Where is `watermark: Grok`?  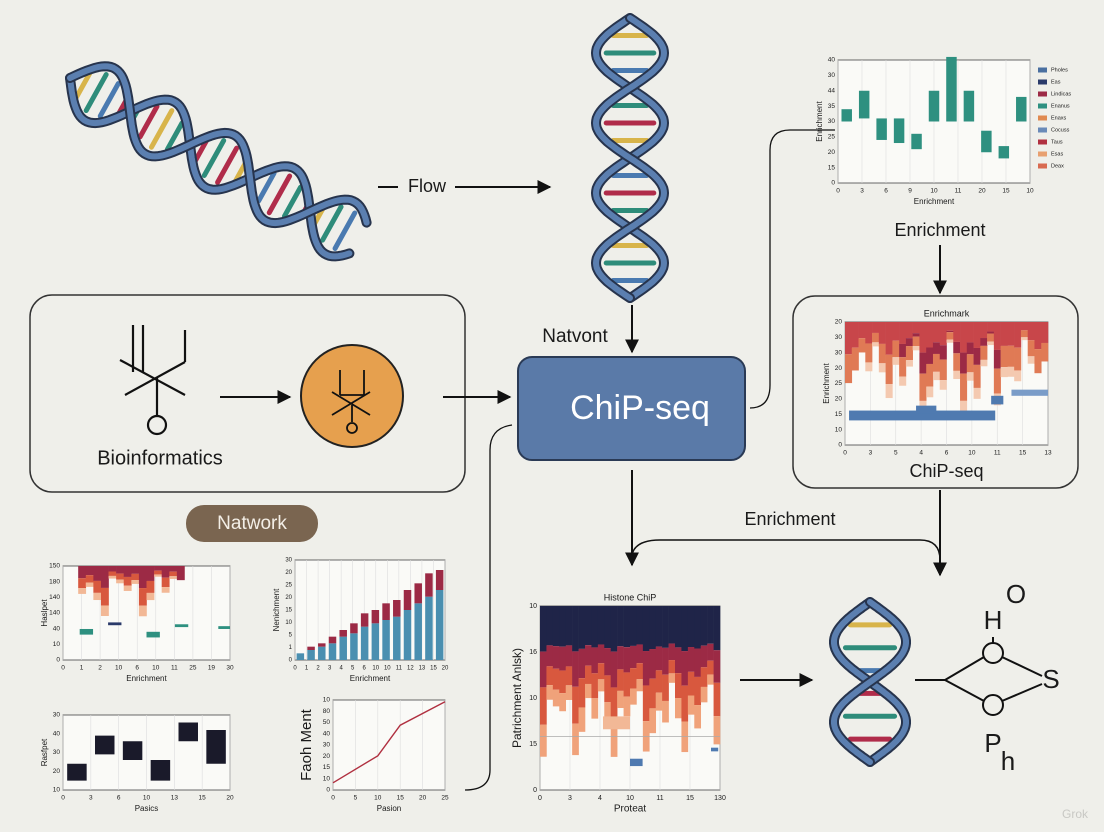 watermark: Grok is located at coordinates (1075, 814).